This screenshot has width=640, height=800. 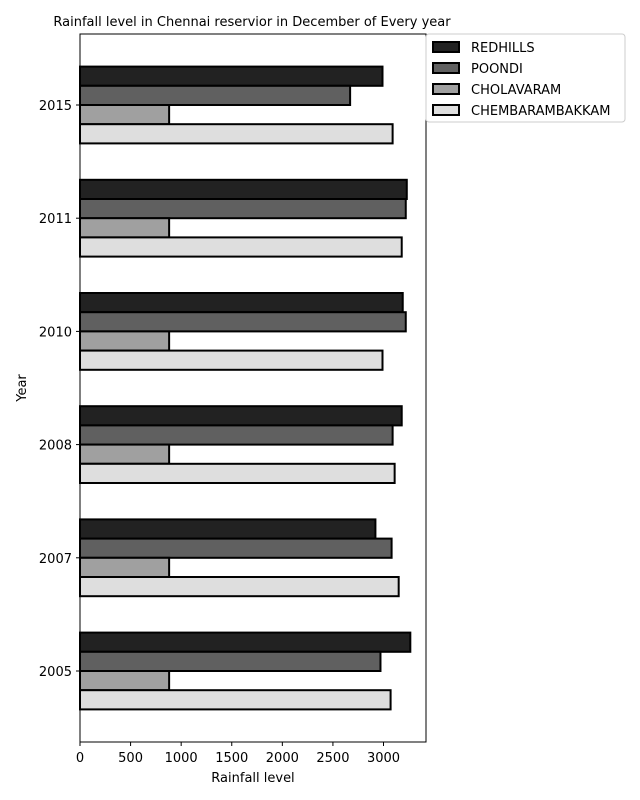 What do you see at coordinates (55, 446) in the screenshot?
I see `y-tick-label: 2008` at bounding box center [55, 446].